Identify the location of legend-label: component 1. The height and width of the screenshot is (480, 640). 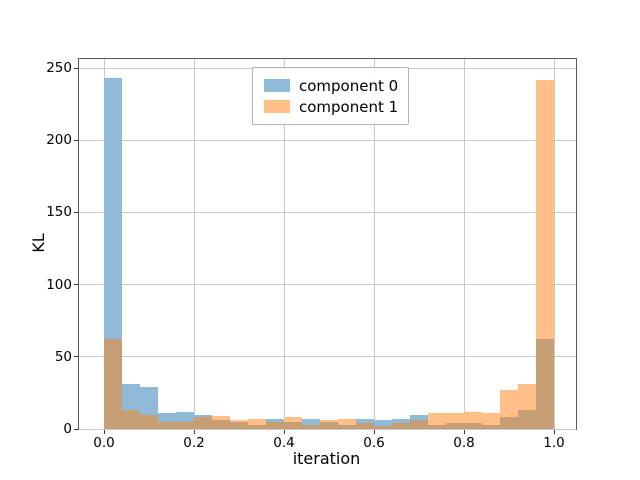
(349, 106).